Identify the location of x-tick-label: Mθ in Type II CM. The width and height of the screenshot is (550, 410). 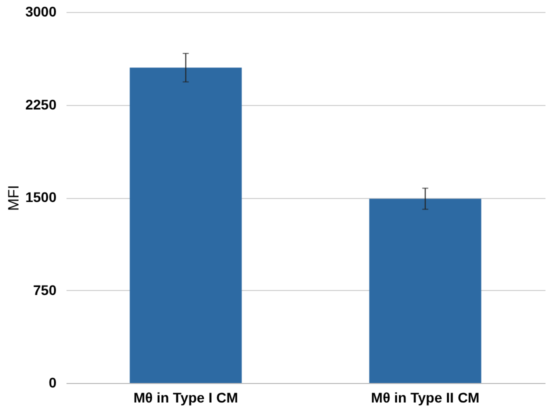
(425, 398).